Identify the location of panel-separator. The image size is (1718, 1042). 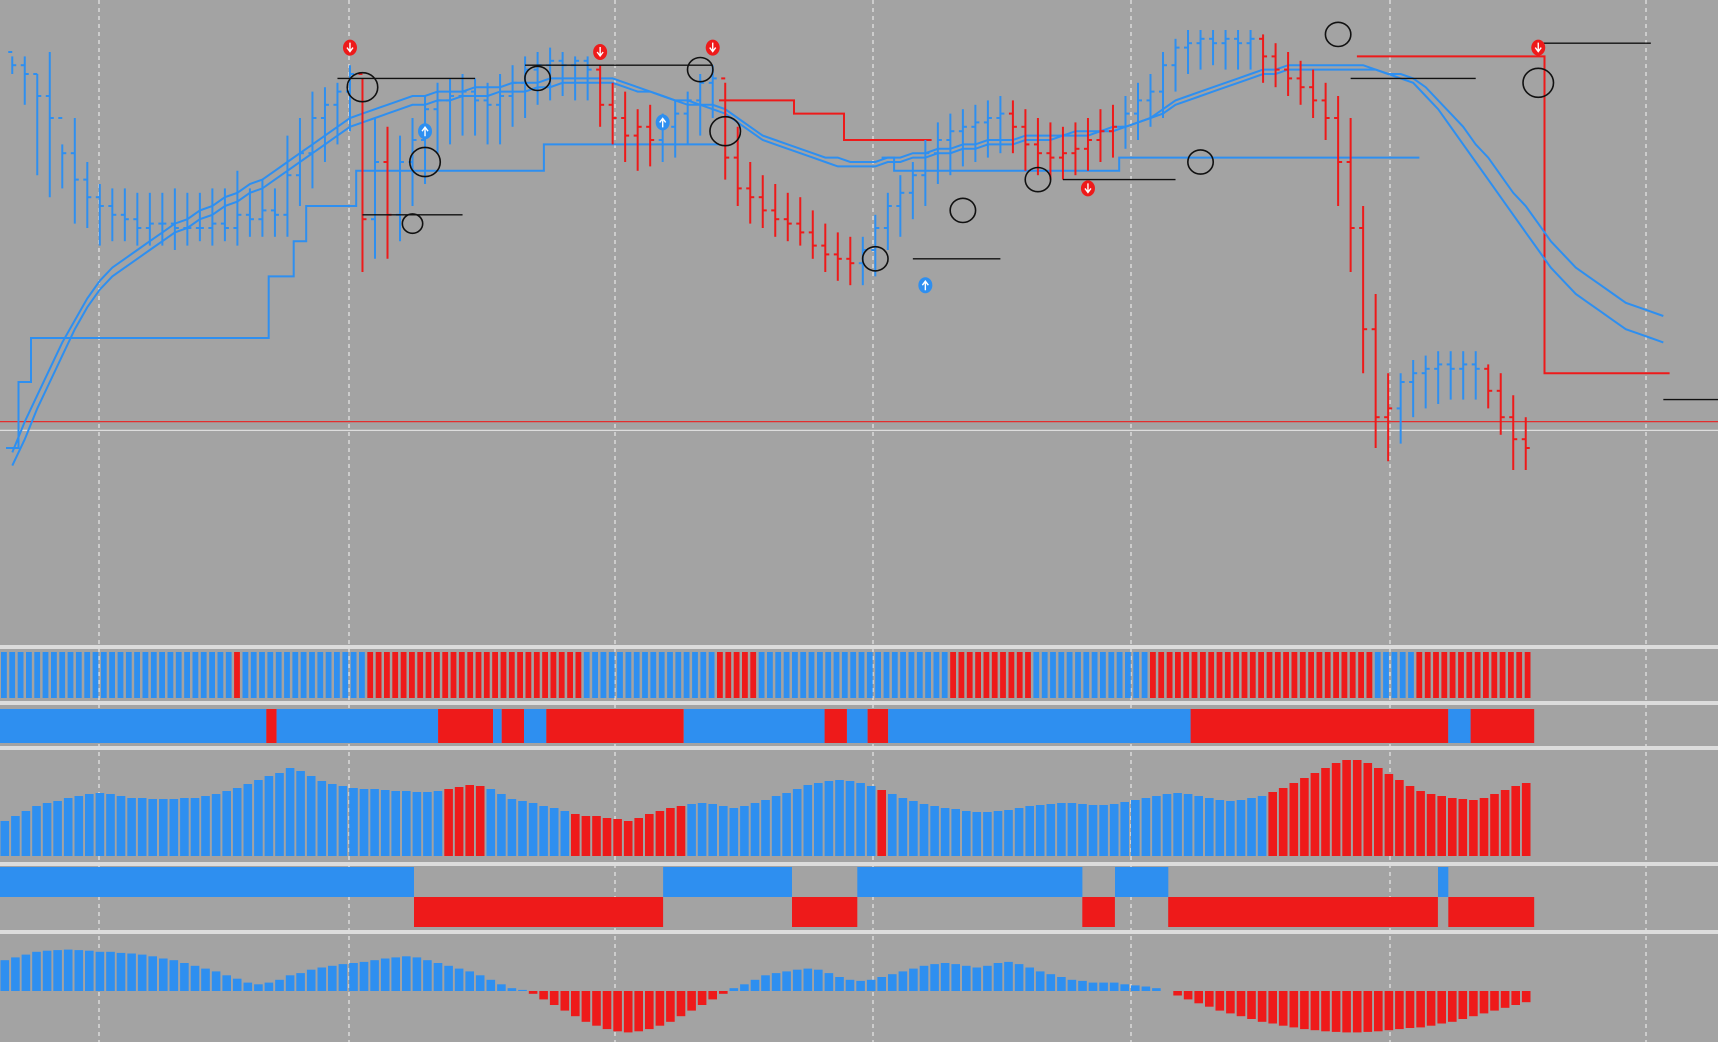
(859, 748).